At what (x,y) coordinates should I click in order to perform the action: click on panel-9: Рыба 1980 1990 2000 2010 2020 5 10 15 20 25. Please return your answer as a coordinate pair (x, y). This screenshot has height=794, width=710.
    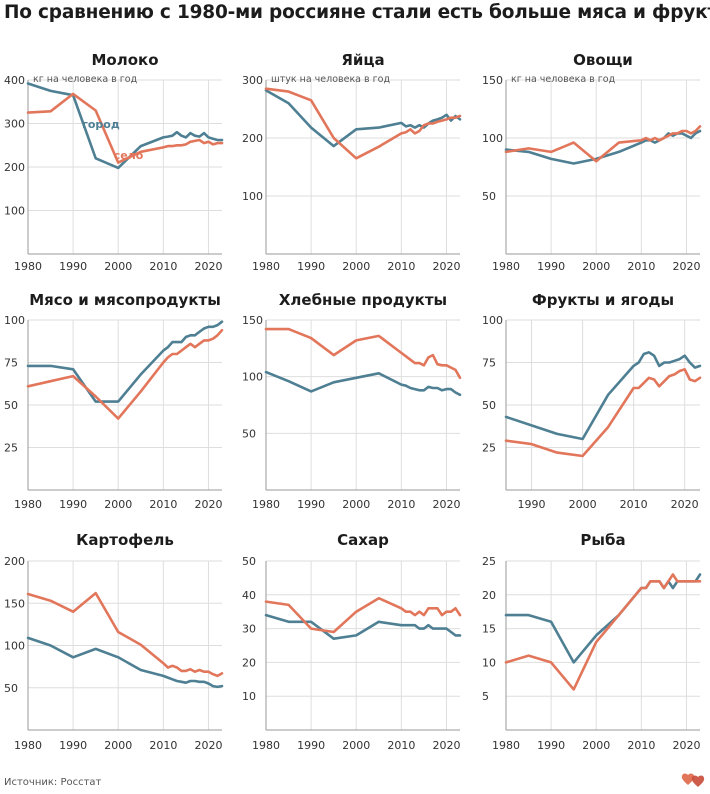
    Looking at the image, I should click on (592, 641).